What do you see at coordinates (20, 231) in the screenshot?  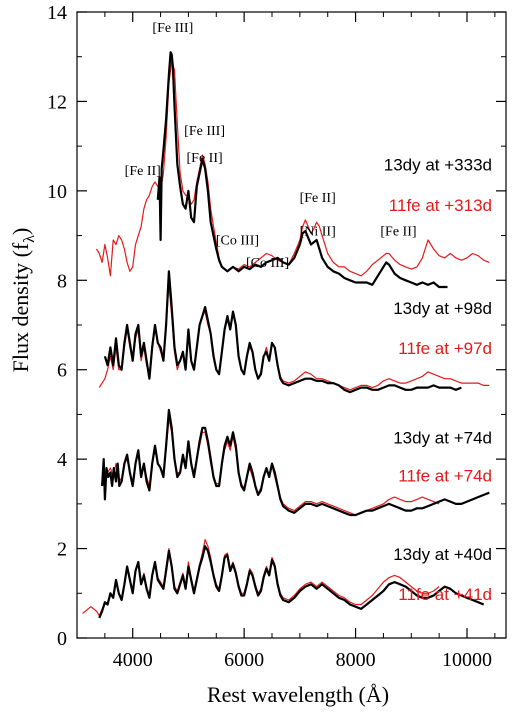 I see `y-axis-label-close: )` at bounding box center [20, 231].